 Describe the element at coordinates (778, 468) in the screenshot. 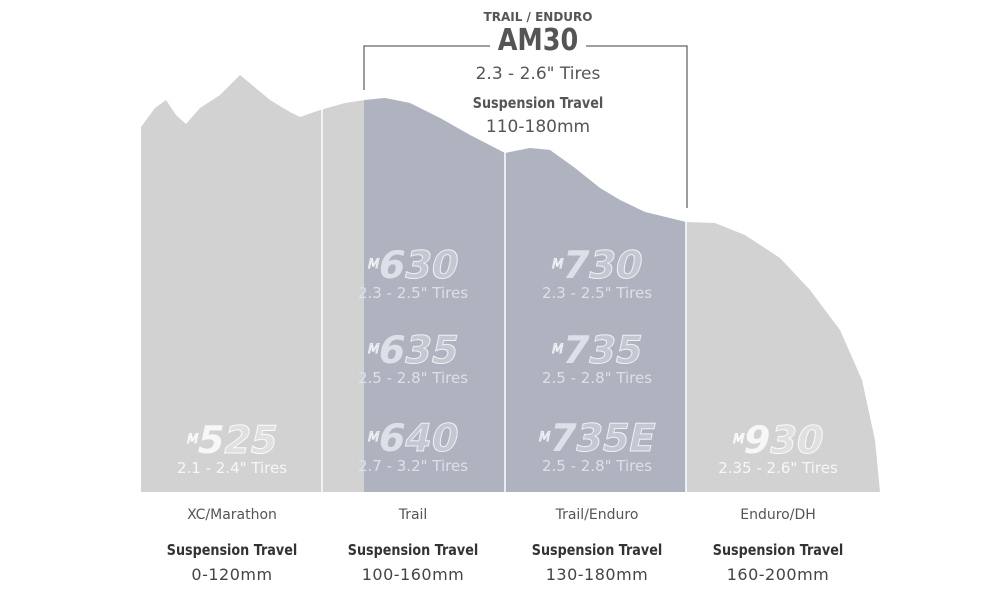

I see `model-tires: 2.35 - 2.6" Tires` at that location.